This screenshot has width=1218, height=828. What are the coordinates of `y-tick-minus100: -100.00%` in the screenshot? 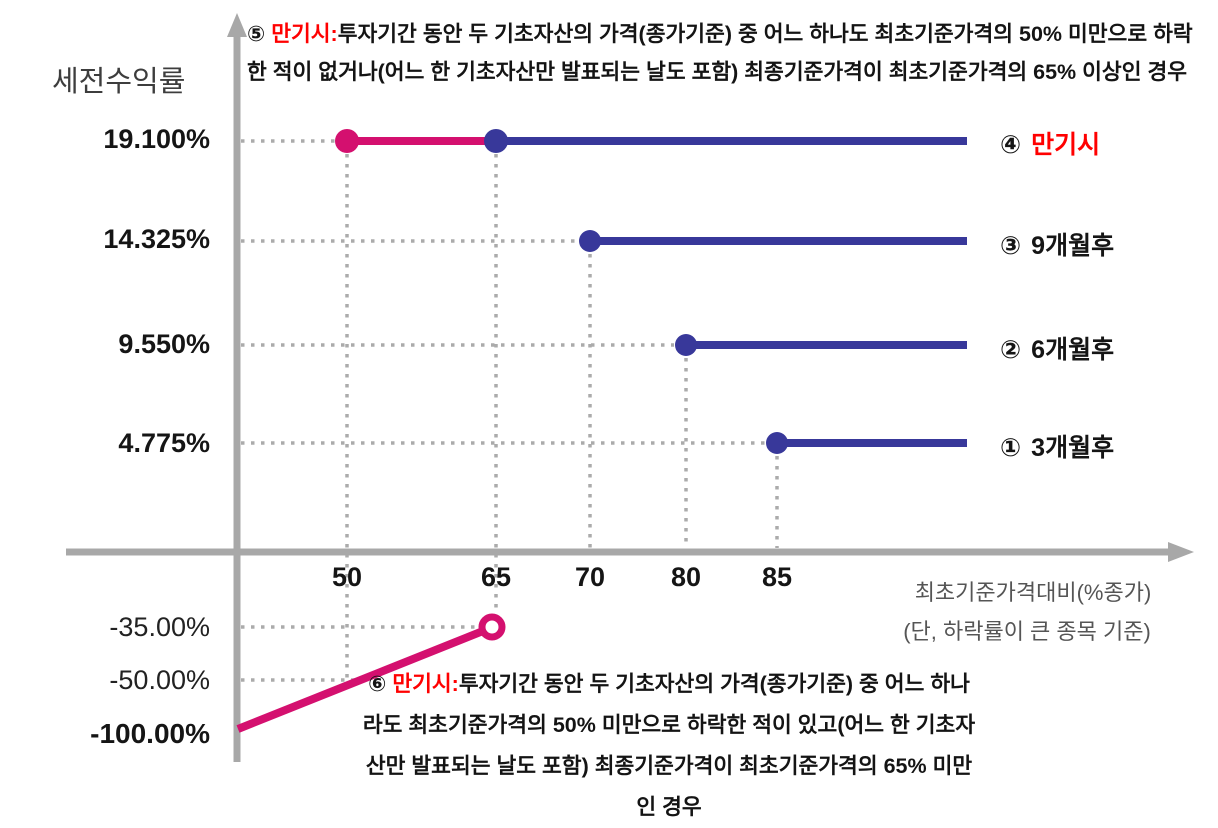 It's located at (150, 733).